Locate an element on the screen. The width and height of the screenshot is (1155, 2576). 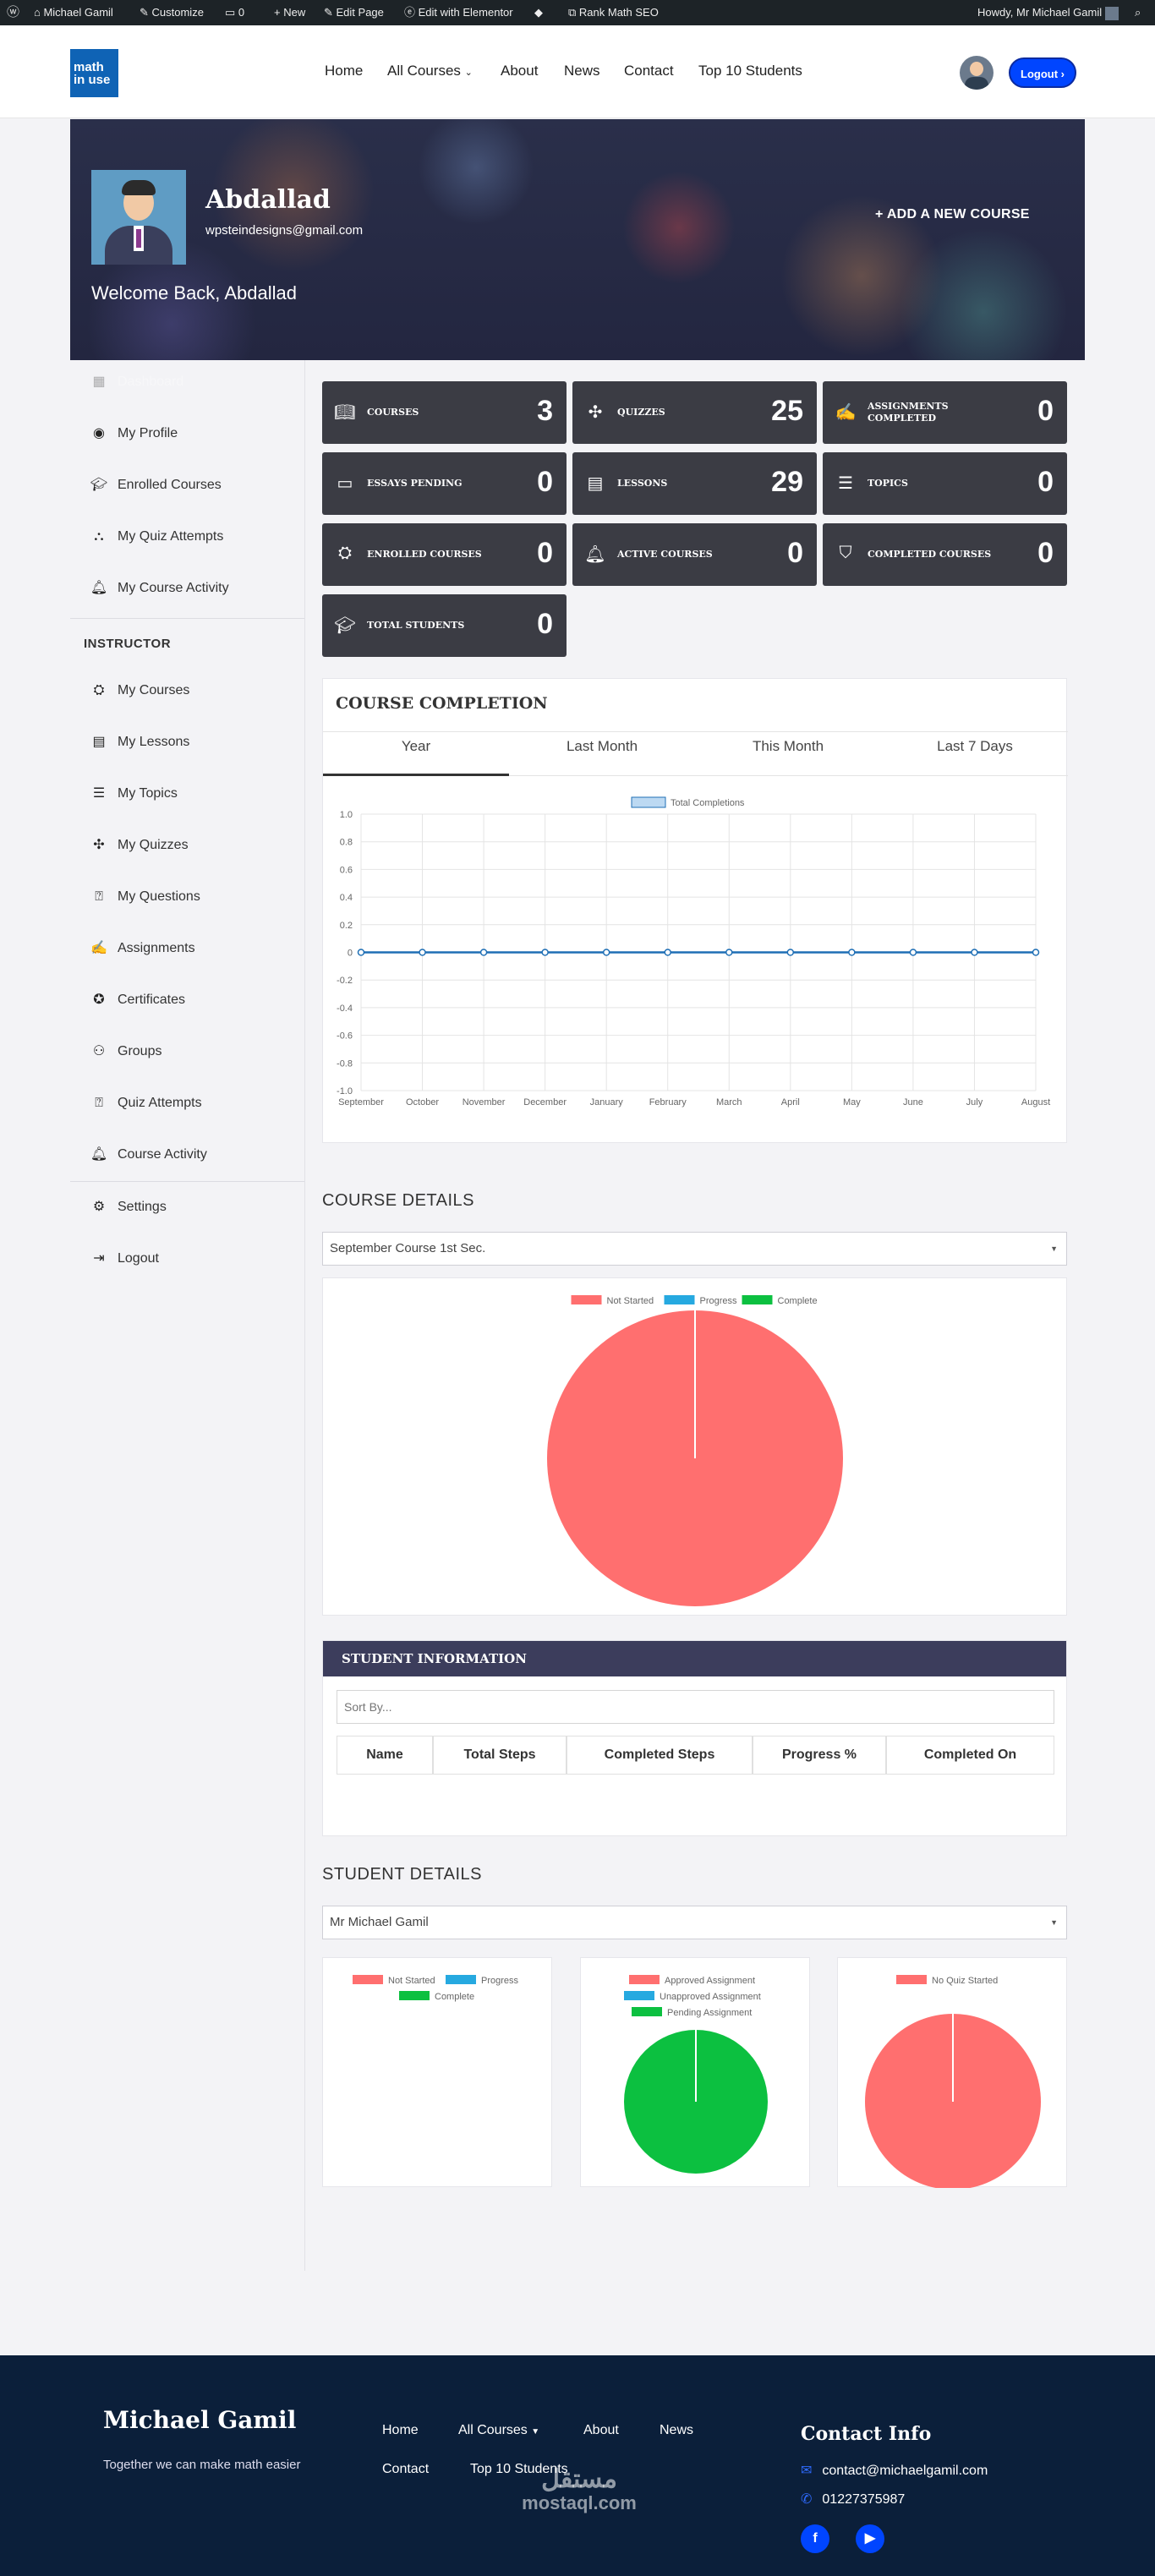
sidebar-item-my-courses: ⛭ My Courses is located at coordinates (139, 691).